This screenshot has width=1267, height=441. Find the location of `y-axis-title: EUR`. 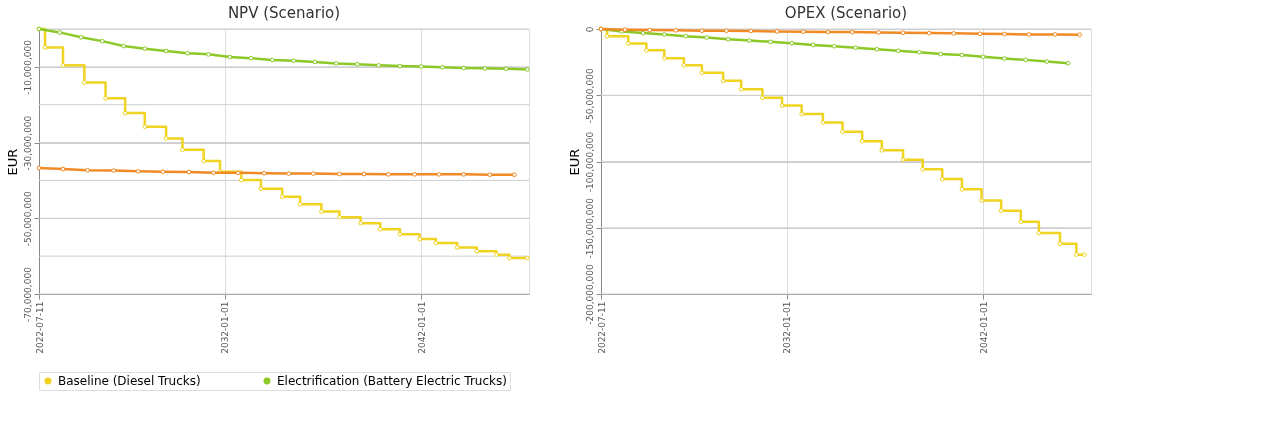

y-axis-title: EUR is located at coordinates (12, 162).